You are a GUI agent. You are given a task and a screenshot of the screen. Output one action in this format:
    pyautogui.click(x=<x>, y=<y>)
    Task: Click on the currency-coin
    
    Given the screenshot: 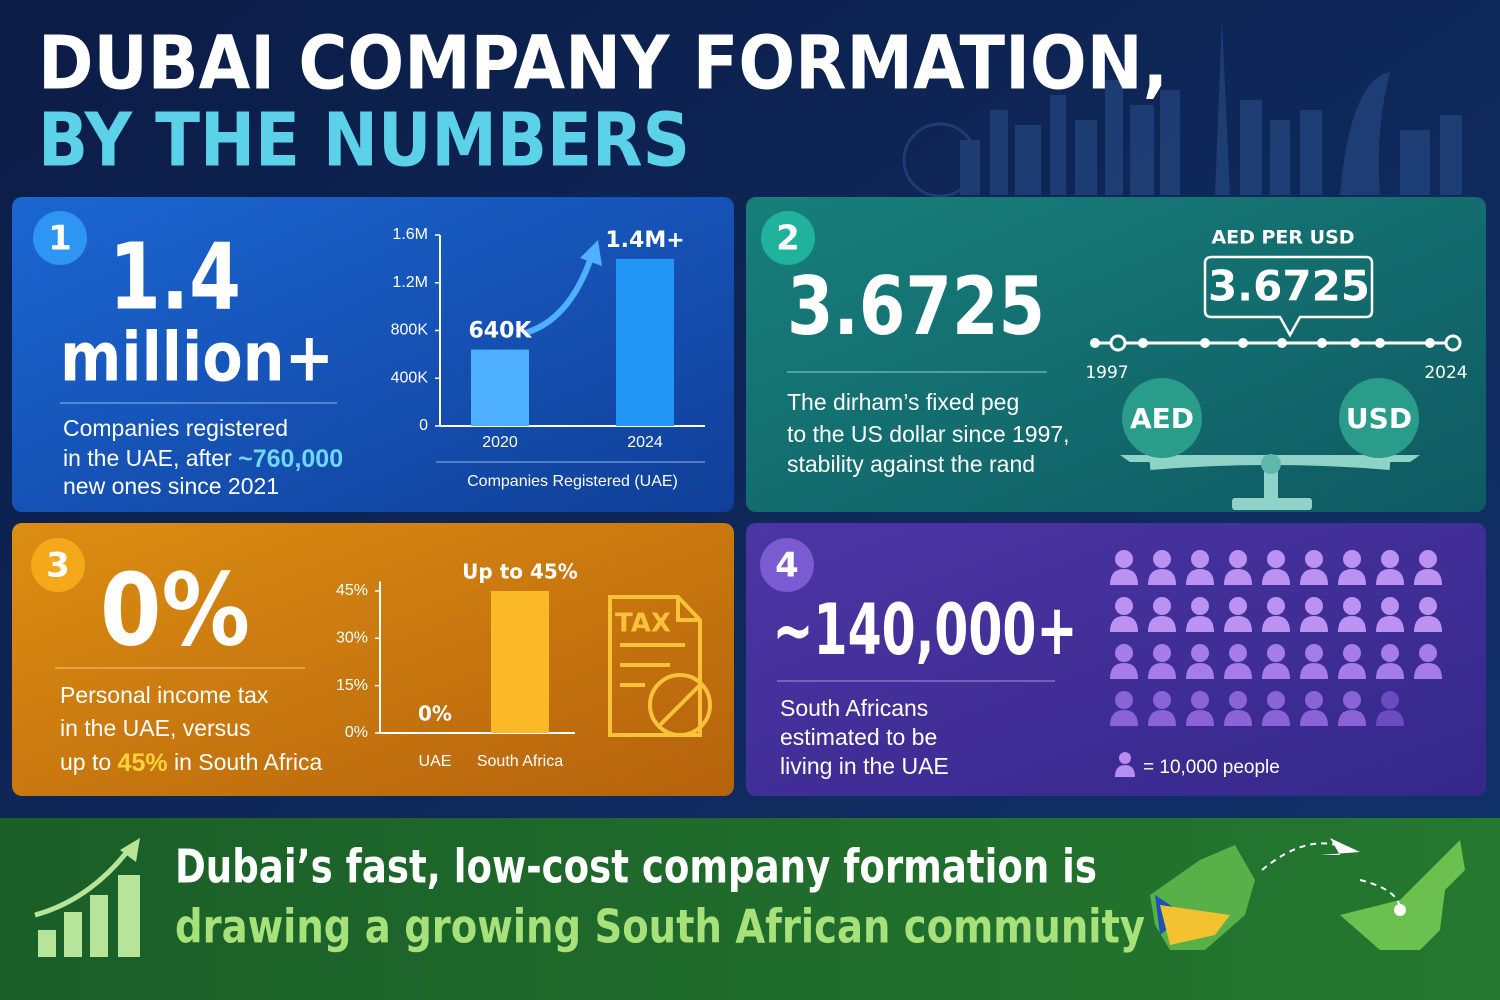 What is the action you would take?
    pyautogui.click(x=1162, y=418)
    